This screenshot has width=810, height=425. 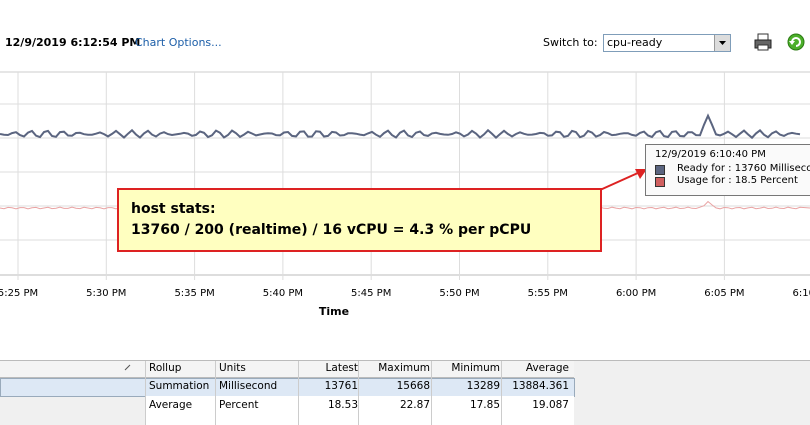 What do you see at coordinates (763, 42) in the screenshot?
I see `print-icon` at bounding box center [763, 42].